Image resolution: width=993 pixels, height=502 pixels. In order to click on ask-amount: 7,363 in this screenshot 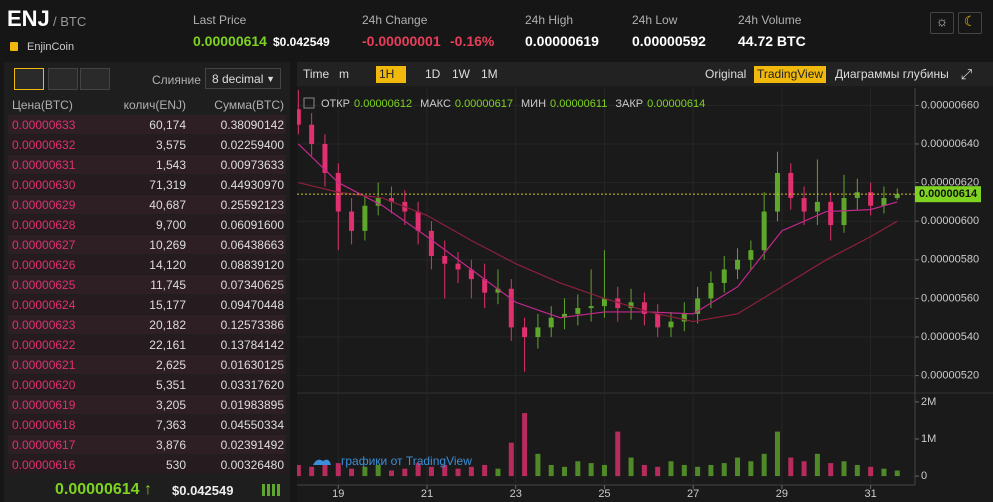, I will do `click(170, 425)`.